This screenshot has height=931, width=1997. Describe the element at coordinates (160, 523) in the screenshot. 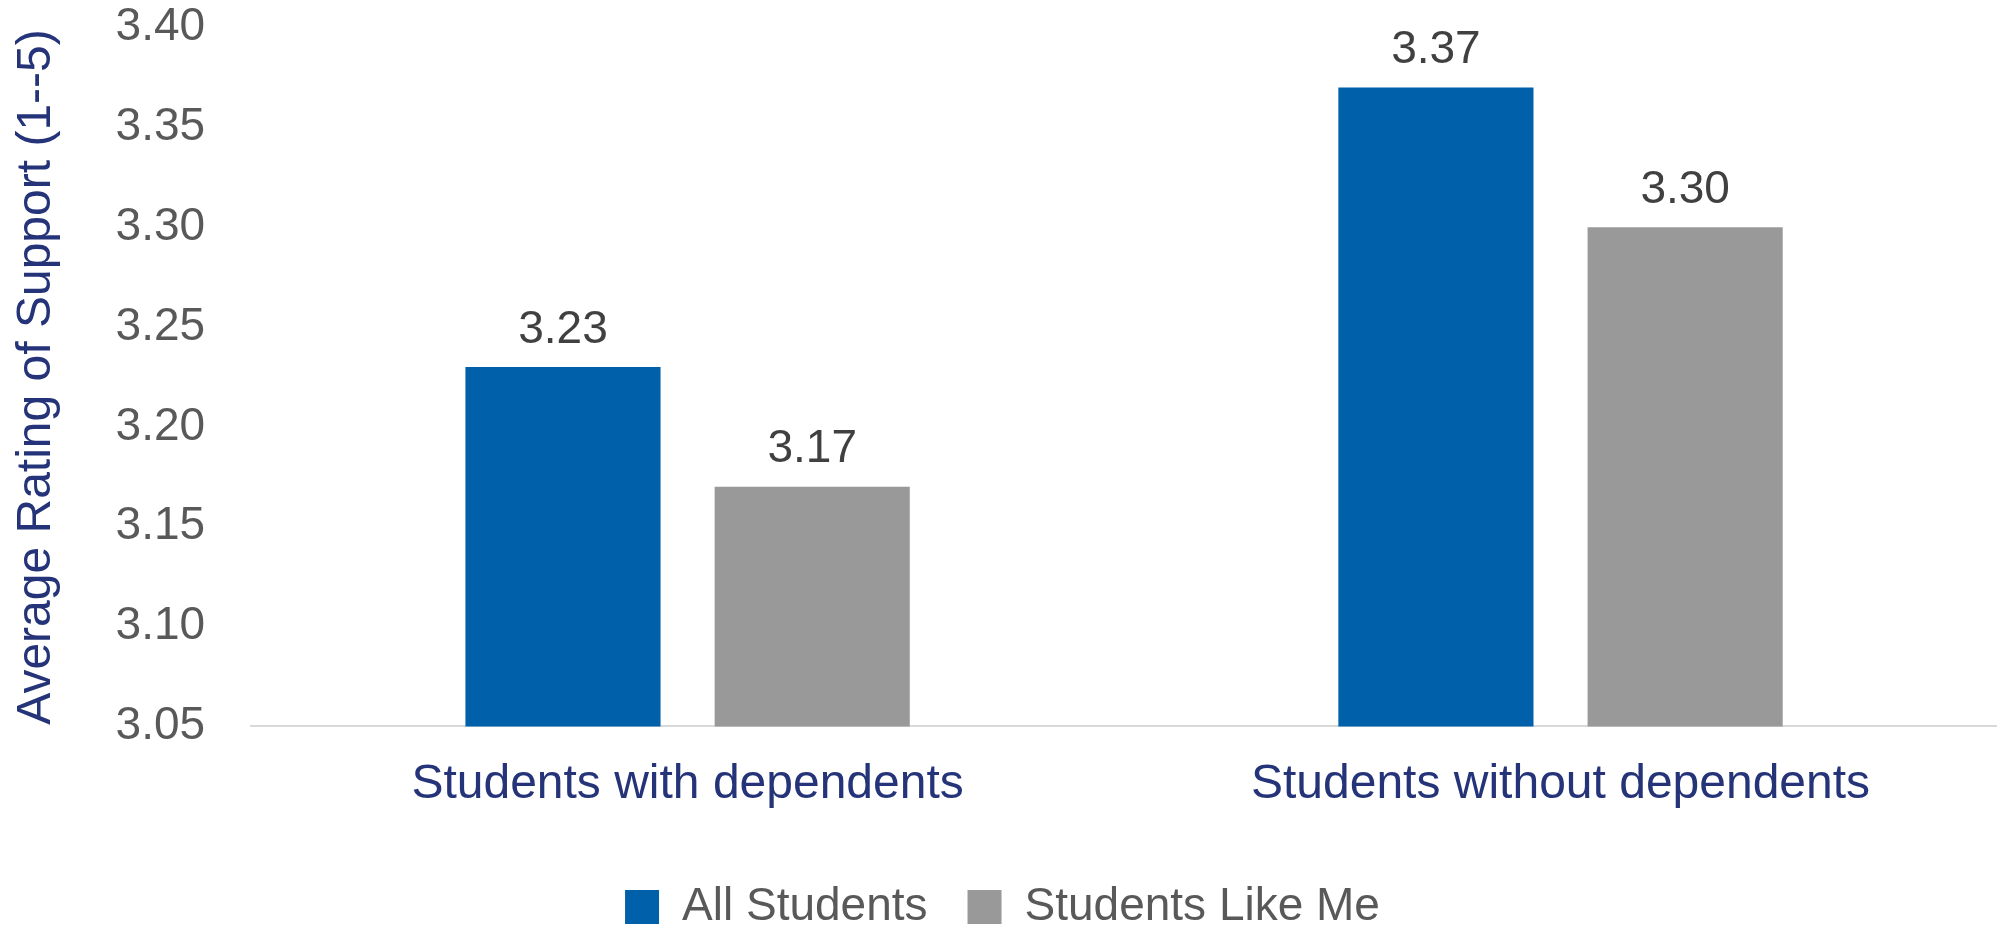

I see `y-tick-label: 3.15` at that location.